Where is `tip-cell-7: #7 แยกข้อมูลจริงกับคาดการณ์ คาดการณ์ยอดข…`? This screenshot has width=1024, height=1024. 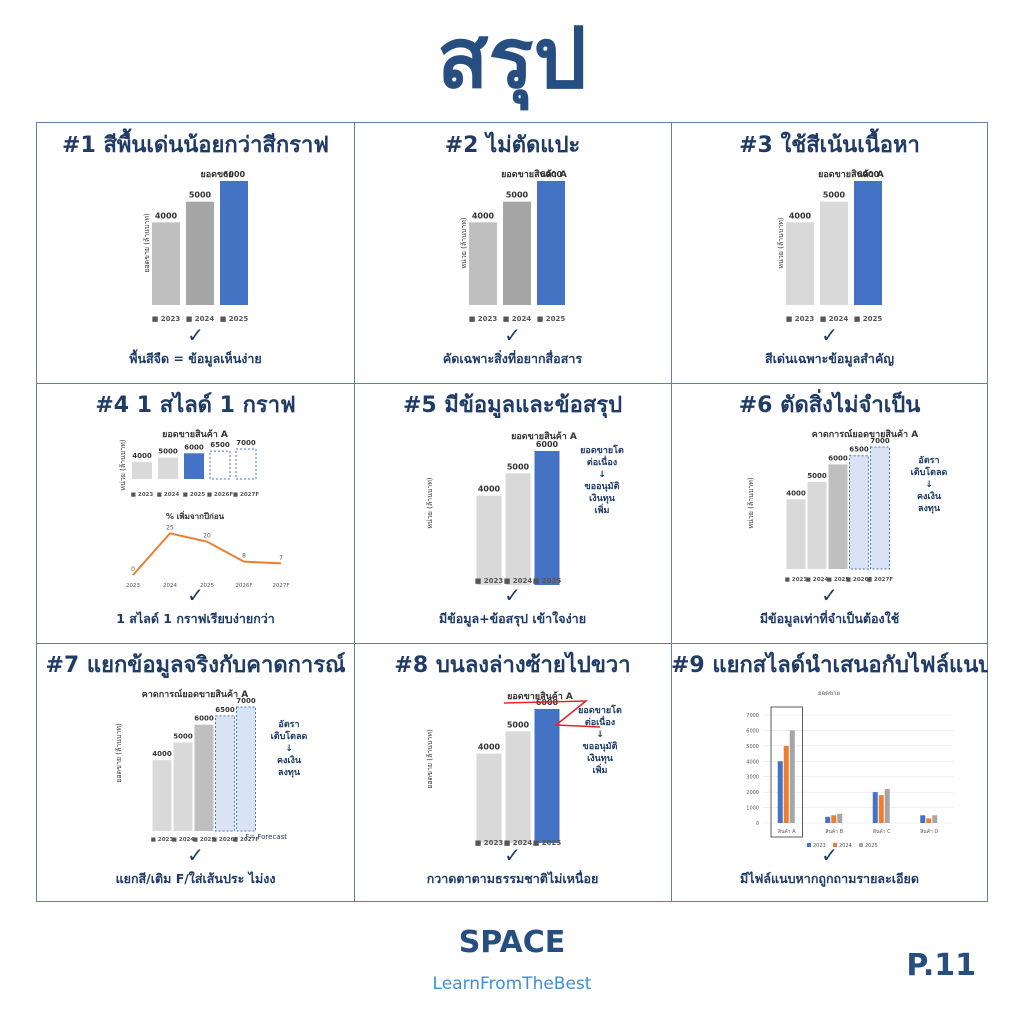 tip-cell-7: #7 แยกข้อมูลจริงกับคาดการณ์ คาดการณ์ยอดข… is located at coordinates (195, 773).